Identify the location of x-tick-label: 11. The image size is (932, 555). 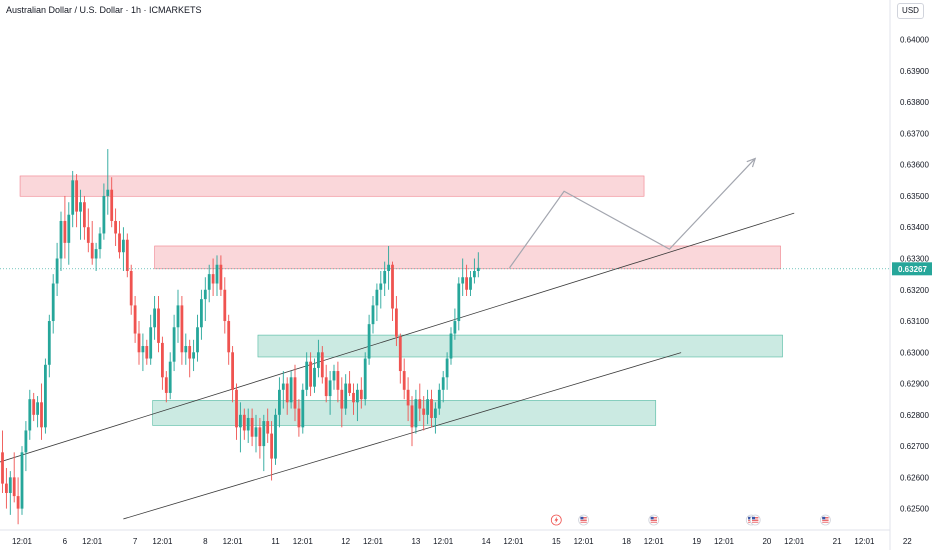
(275, 541).